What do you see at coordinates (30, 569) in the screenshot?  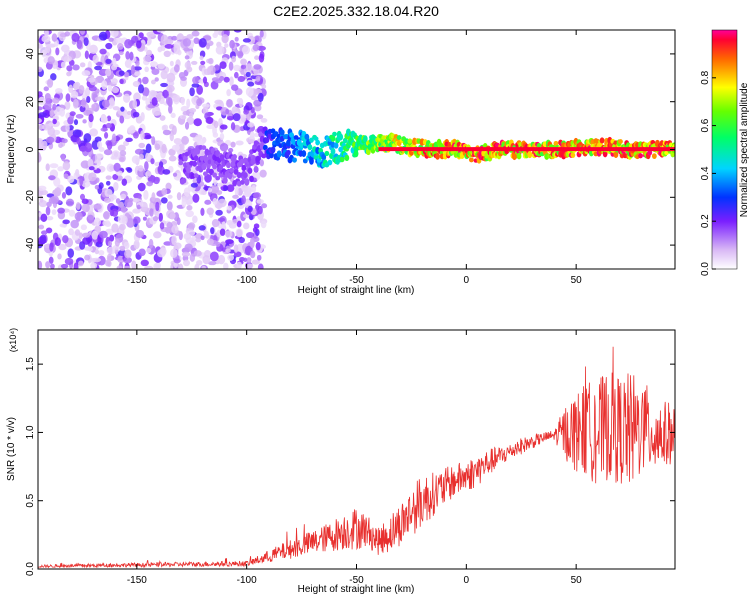 I see `y-tick-label: 0.0` at bounding box center [30, 569].